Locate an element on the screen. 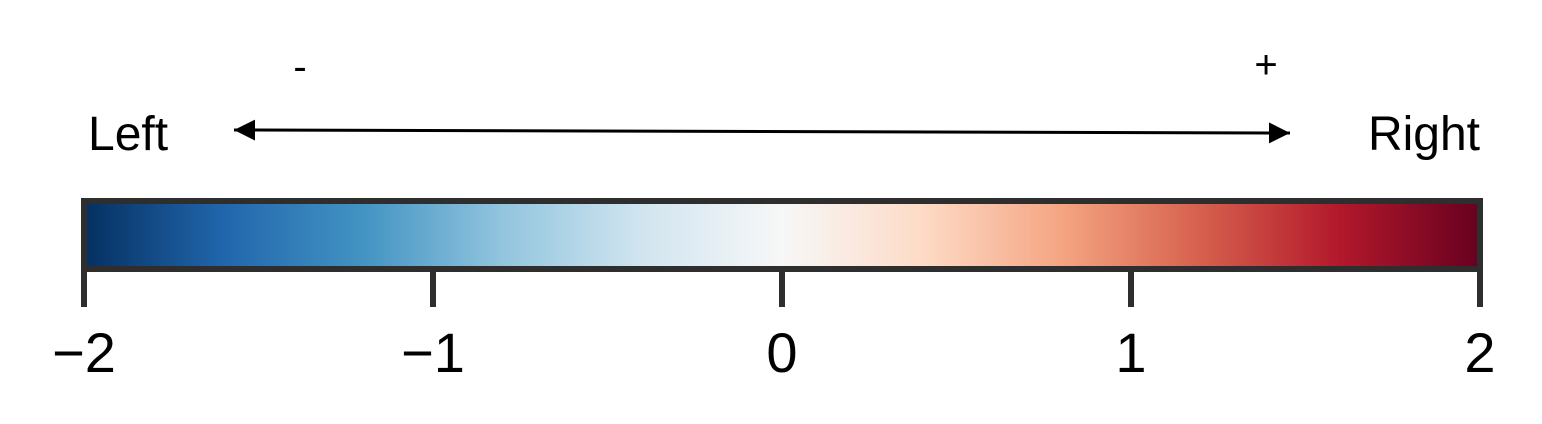 The height and width of the screenshot is (424, 1542). tick-label: 0 is located at coordinates (781, 352).